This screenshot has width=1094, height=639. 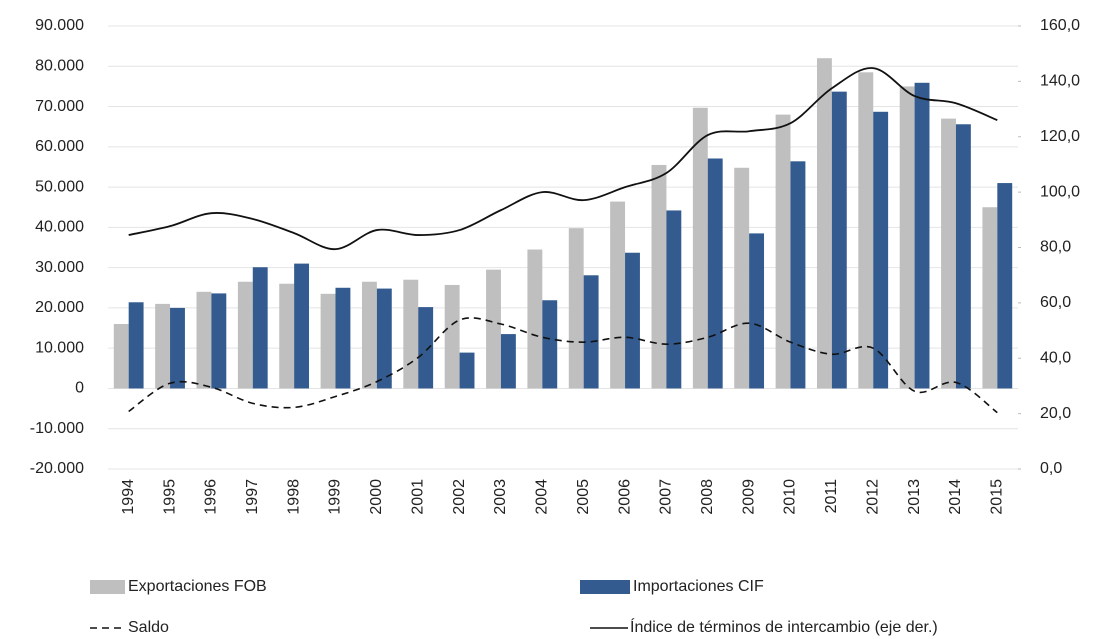 I want to click on y2-tick-label: 40,0, so click(x=1055, y=357).